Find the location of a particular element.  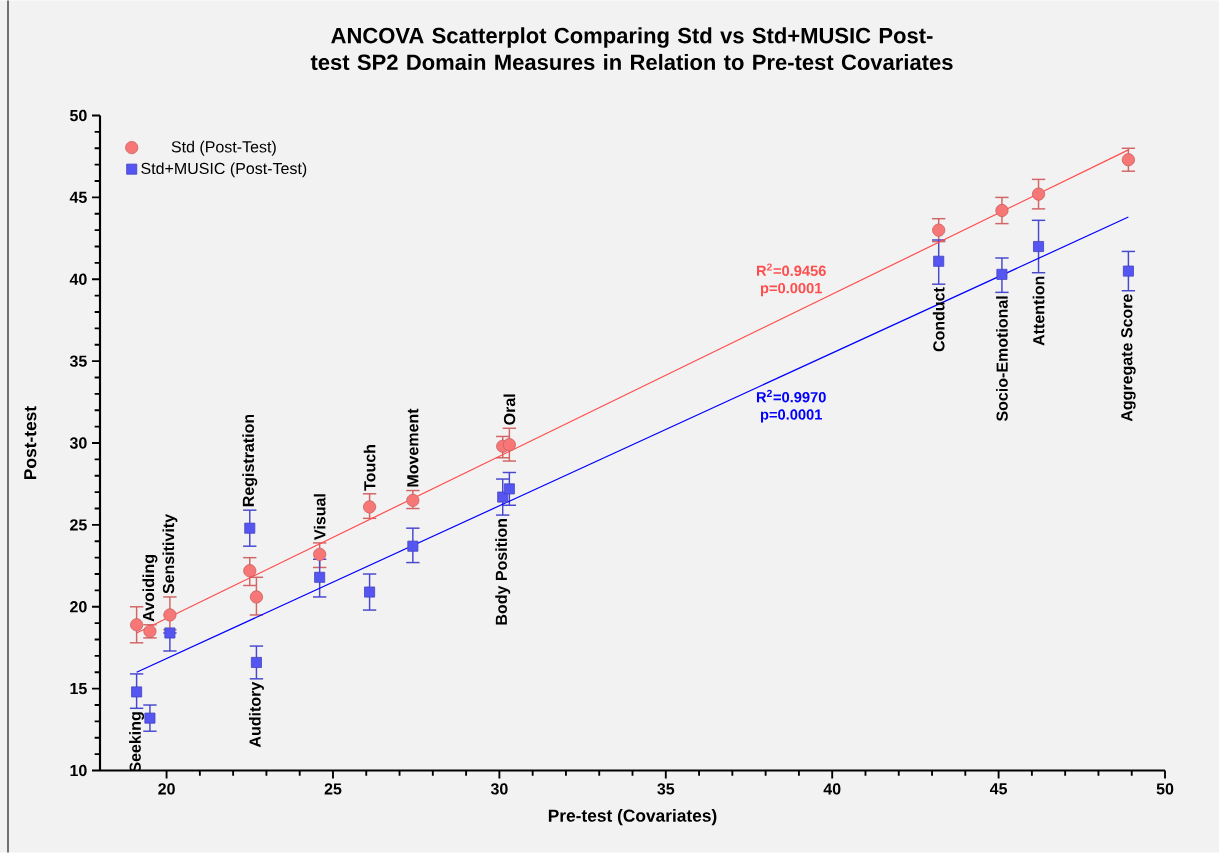

annotation: Touch is located at coordinates (369, 468).